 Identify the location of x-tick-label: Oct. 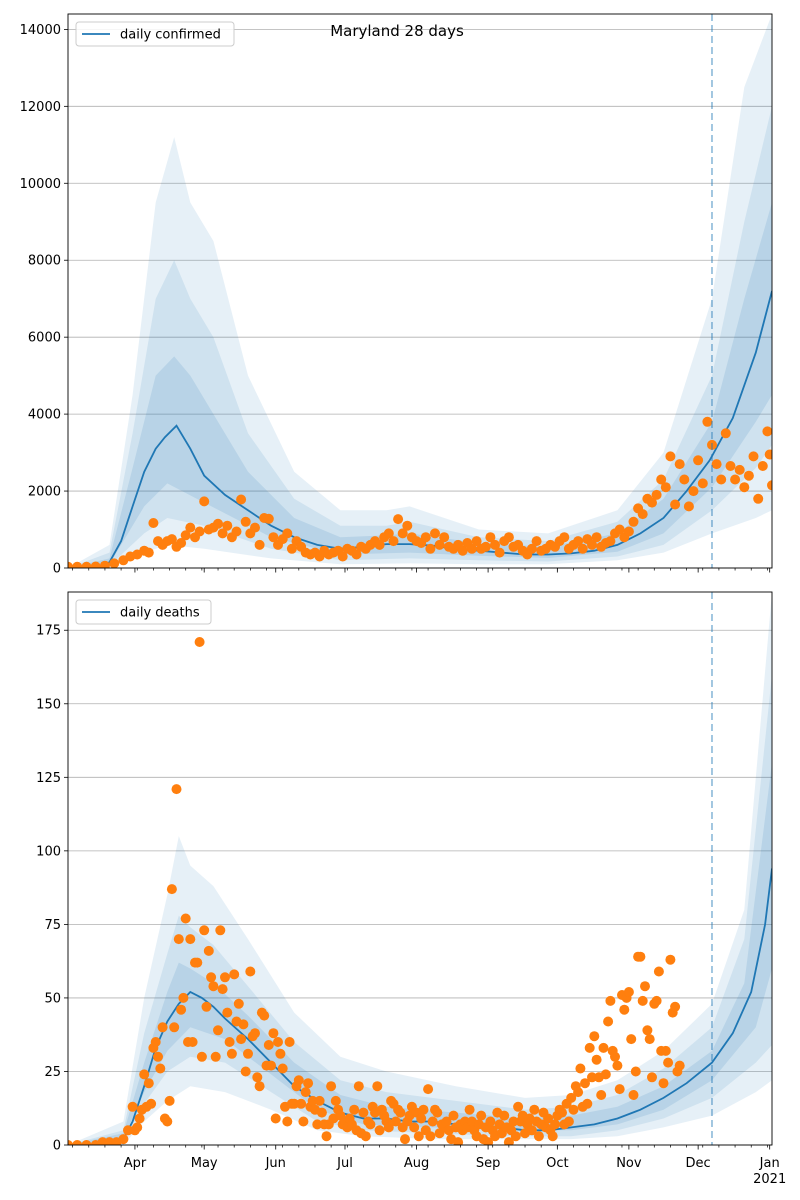
(557, 1163).